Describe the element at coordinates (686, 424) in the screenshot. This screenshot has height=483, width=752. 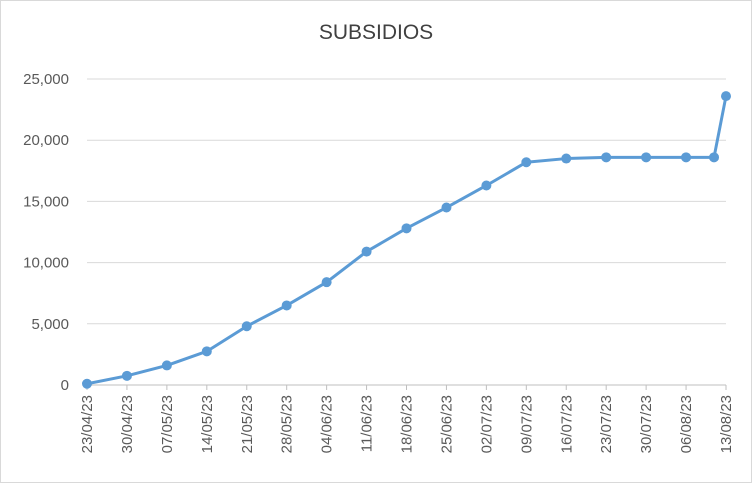
I see `x-tick-label: 06/08/23` at that location.